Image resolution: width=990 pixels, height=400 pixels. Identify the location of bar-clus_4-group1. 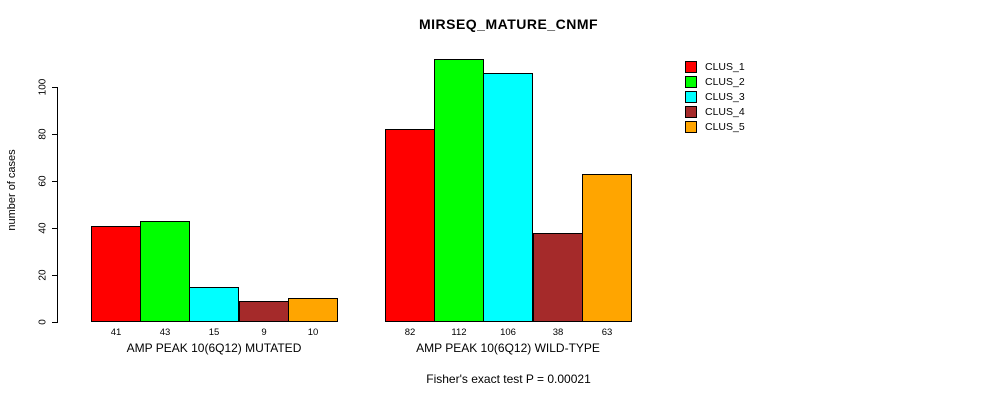
(264, 311).